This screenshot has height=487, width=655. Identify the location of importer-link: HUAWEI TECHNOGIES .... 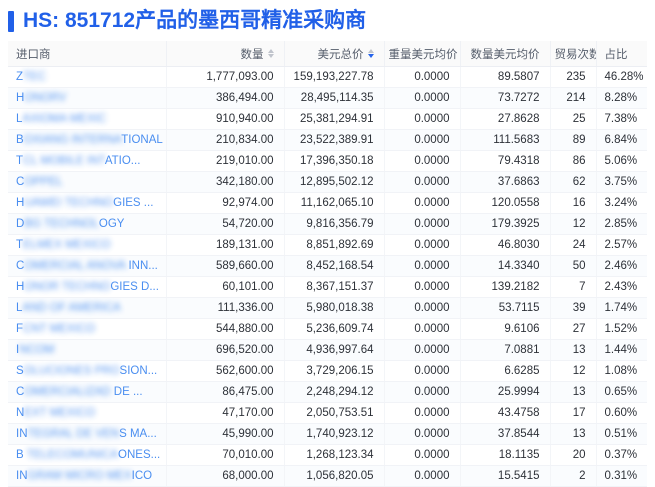
(84, 203).